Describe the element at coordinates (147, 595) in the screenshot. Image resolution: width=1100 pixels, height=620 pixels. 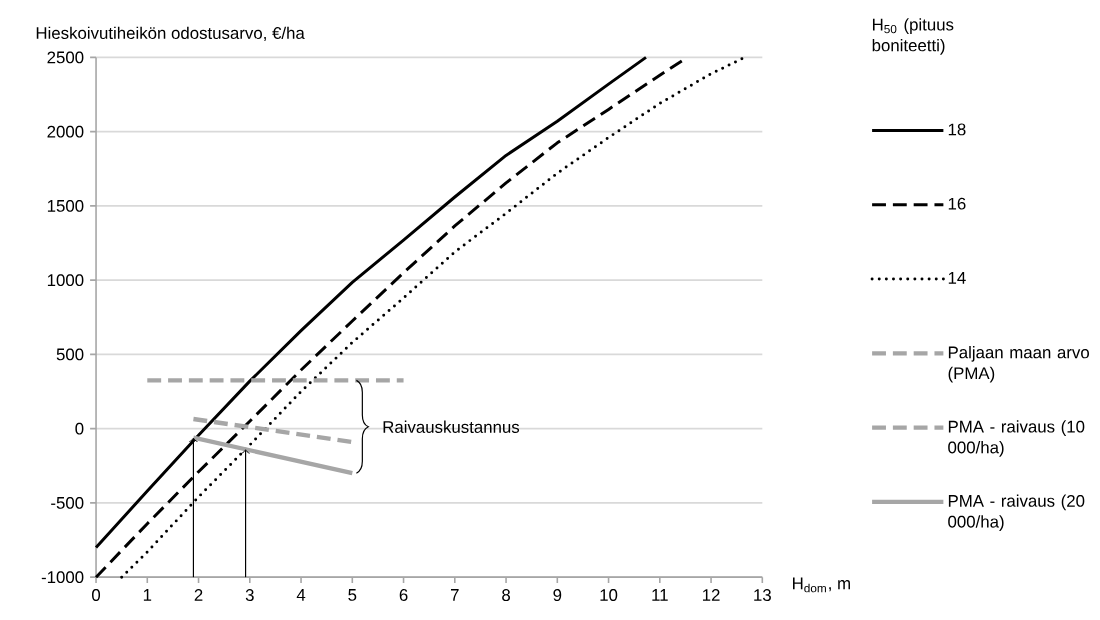
I see `x-tick-label: 1` at that location.